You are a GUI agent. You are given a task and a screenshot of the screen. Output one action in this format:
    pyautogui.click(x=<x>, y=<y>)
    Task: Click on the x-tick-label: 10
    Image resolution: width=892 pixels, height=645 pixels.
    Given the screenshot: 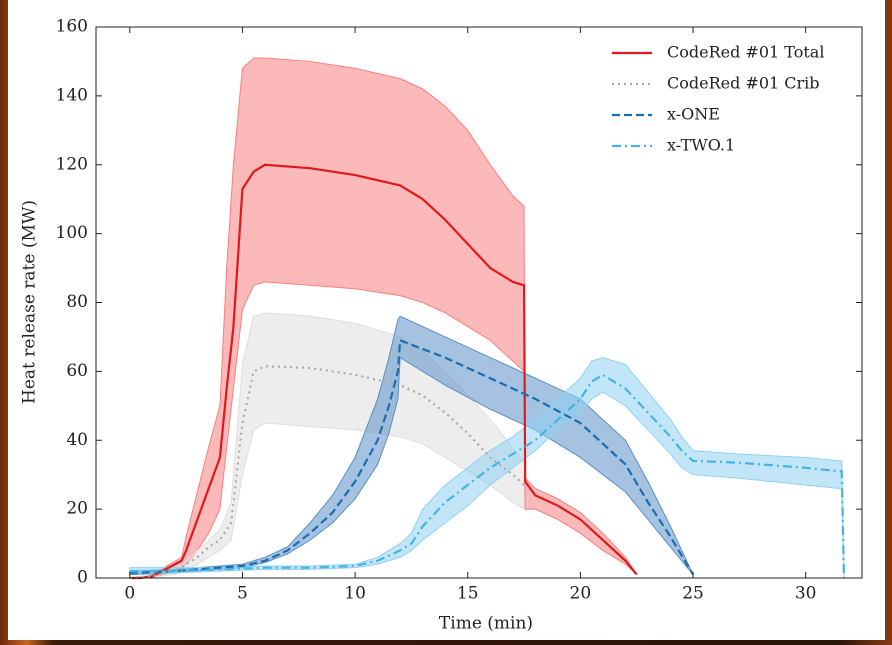 What is the action you would take?
    pyautogui.click(x=355, y=594)
    